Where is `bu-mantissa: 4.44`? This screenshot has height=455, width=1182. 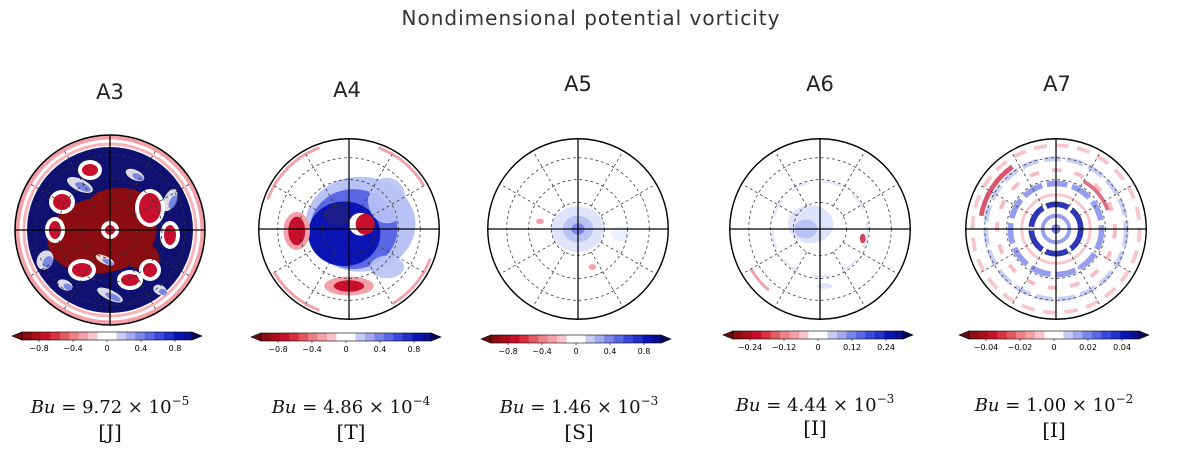
bu-mantissa: 4.44 is located at coordinates (807, 405).